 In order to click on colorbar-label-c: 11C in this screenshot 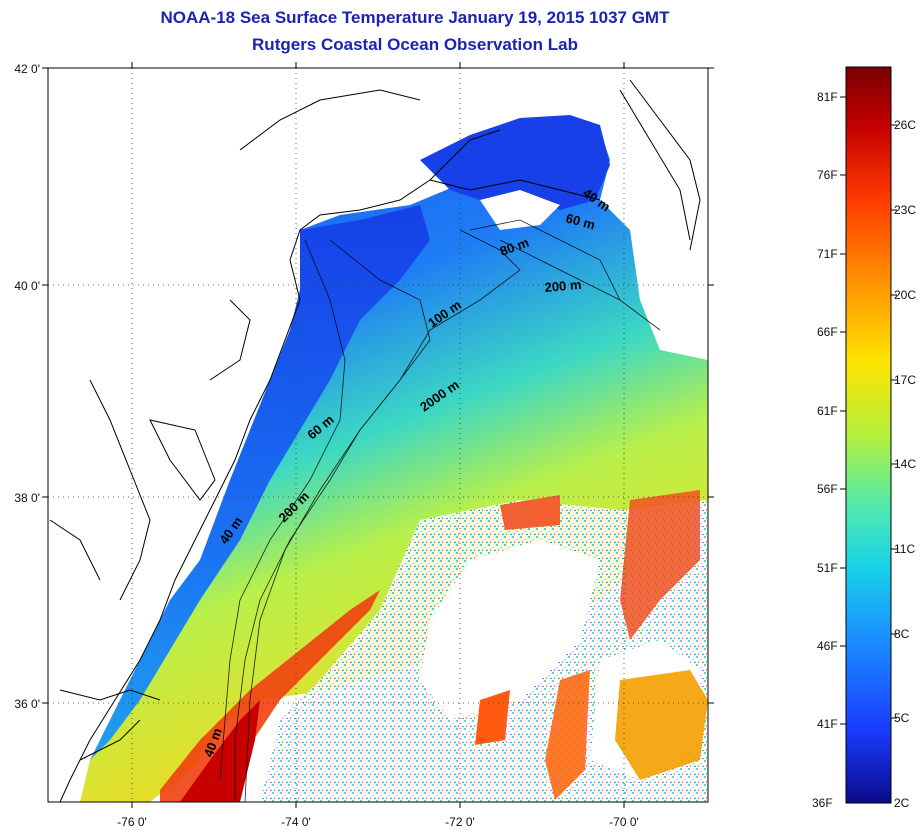, I will do `click(904, 549)`.